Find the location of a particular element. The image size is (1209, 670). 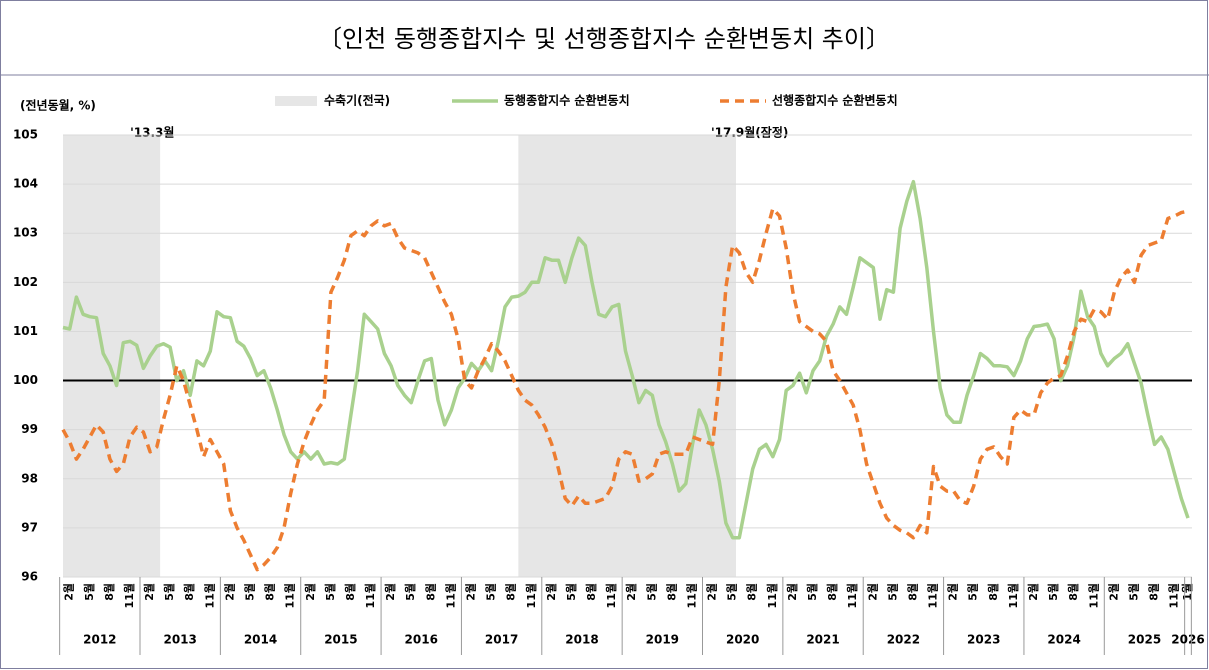

y-tick-label: 97 is located at coordinates (29, 527).